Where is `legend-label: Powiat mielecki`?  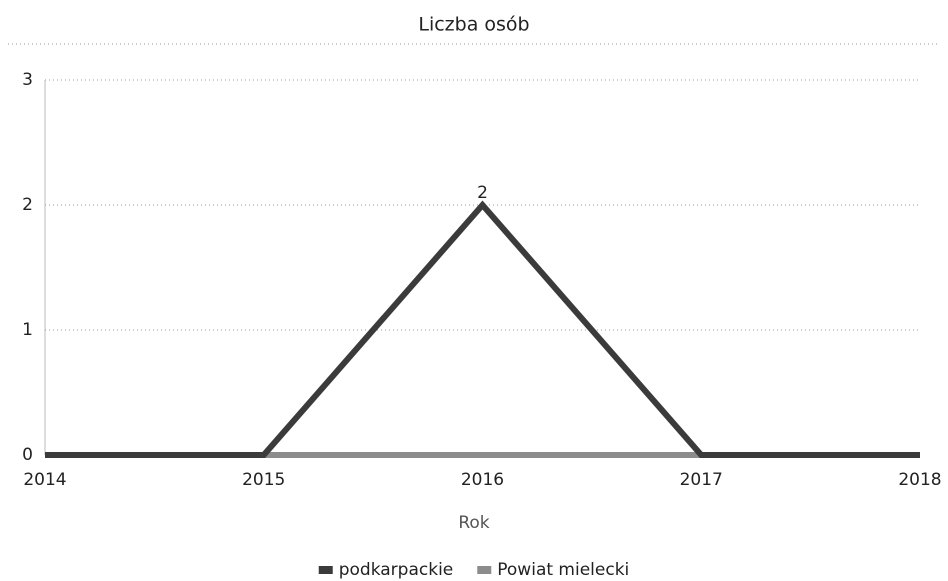 legend-label: Powiat mielecki is located at coordinates (563, 570).